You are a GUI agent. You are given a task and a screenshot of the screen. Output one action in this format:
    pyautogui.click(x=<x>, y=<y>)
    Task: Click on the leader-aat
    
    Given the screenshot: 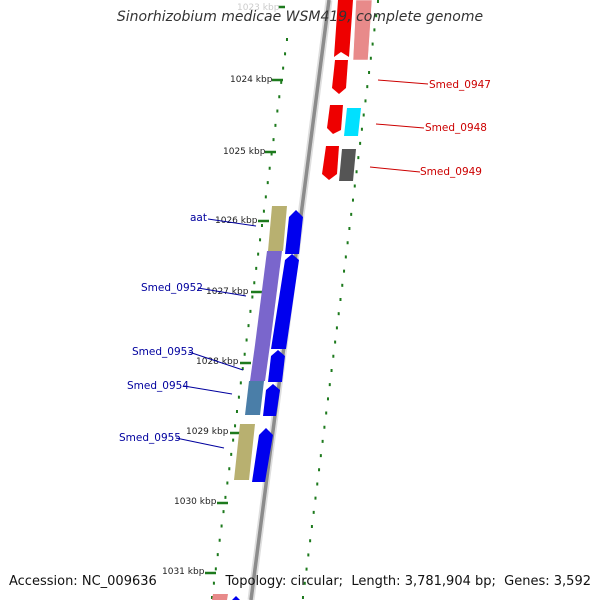 What is the action you would take?
    pyautogui.click(x=232, y=222)
    